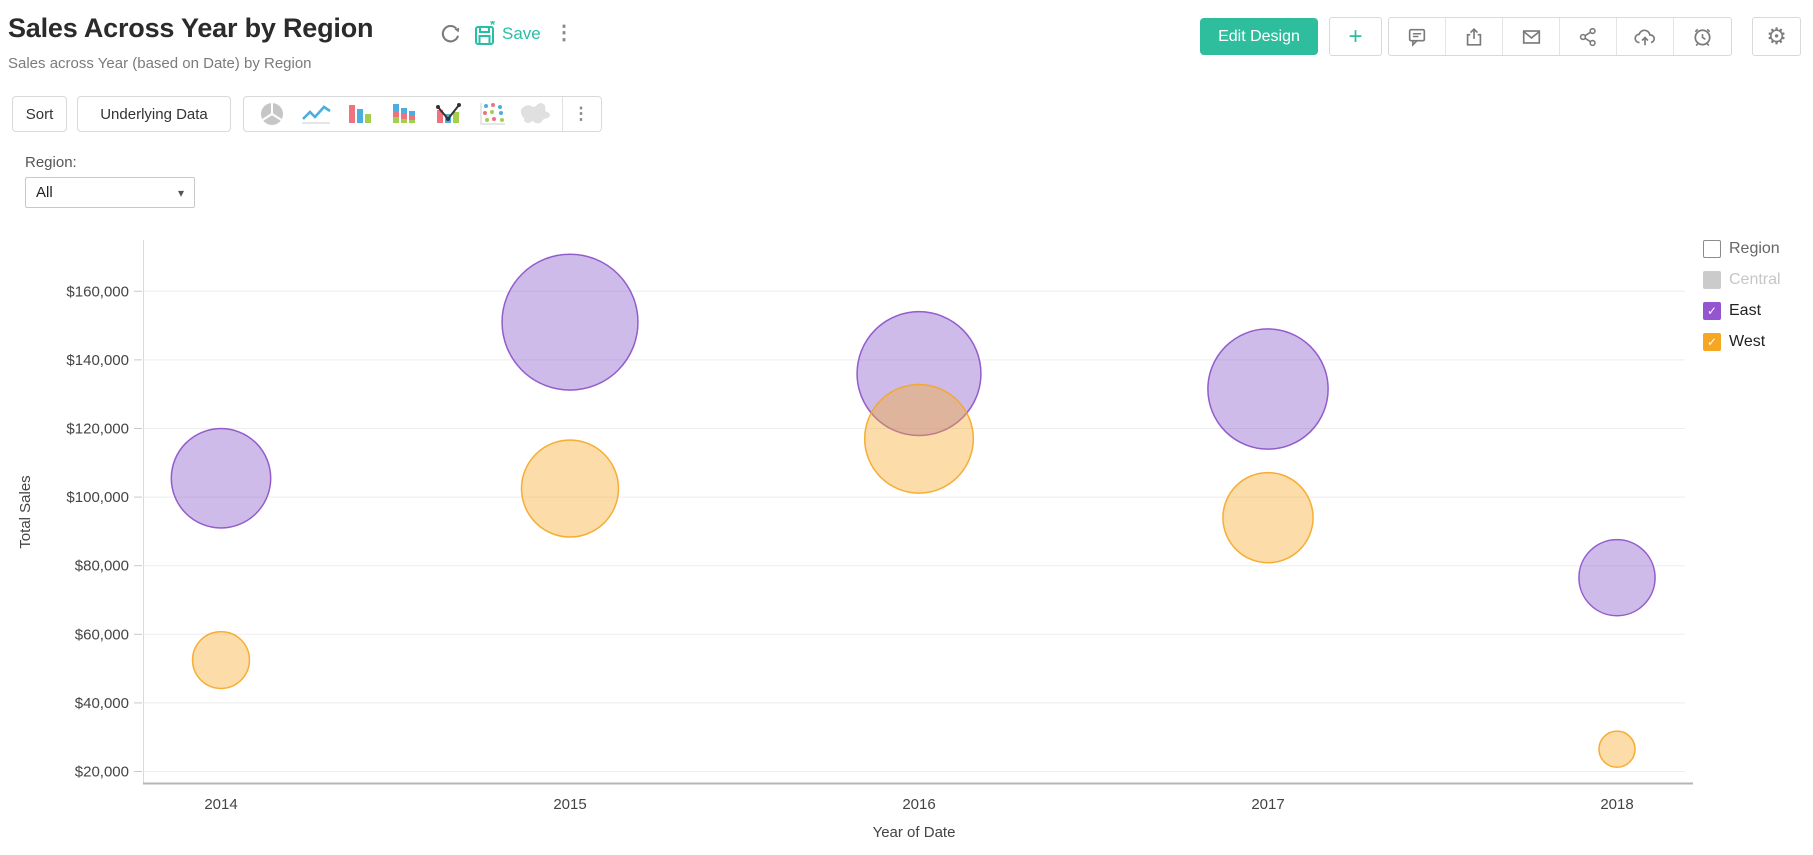  I want to click on bubble-west-2014, so click(221, 660).